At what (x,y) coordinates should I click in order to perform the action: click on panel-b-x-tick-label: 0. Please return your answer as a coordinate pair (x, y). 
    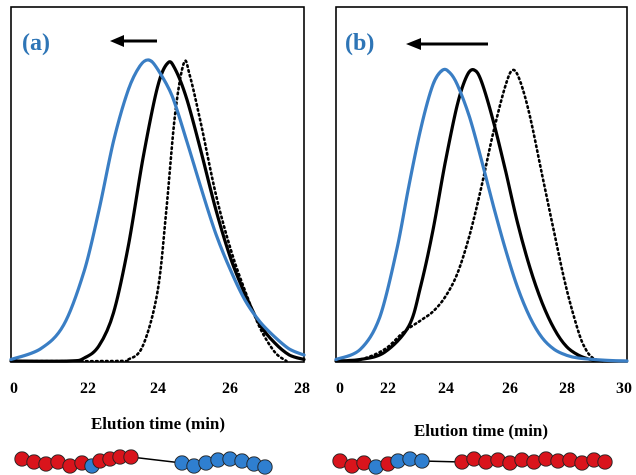
    Looking at the image, I should click on (340, 388).